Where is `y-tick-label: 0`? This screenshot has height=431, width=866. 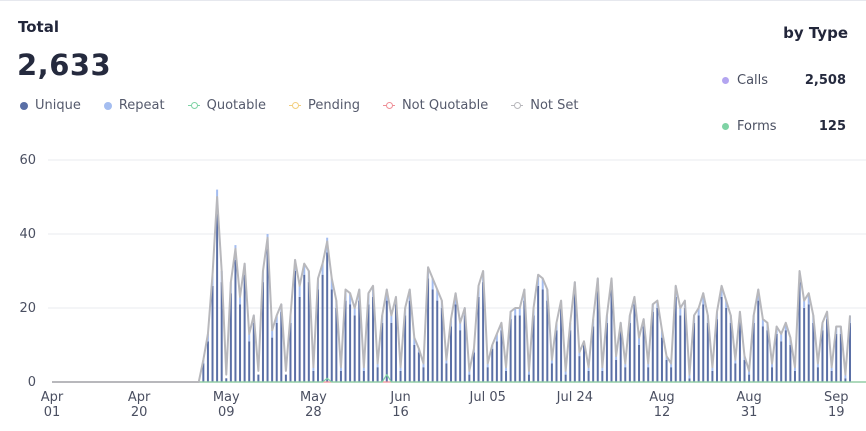
y-tick-label: 0 is located at coordinates (32, 382).